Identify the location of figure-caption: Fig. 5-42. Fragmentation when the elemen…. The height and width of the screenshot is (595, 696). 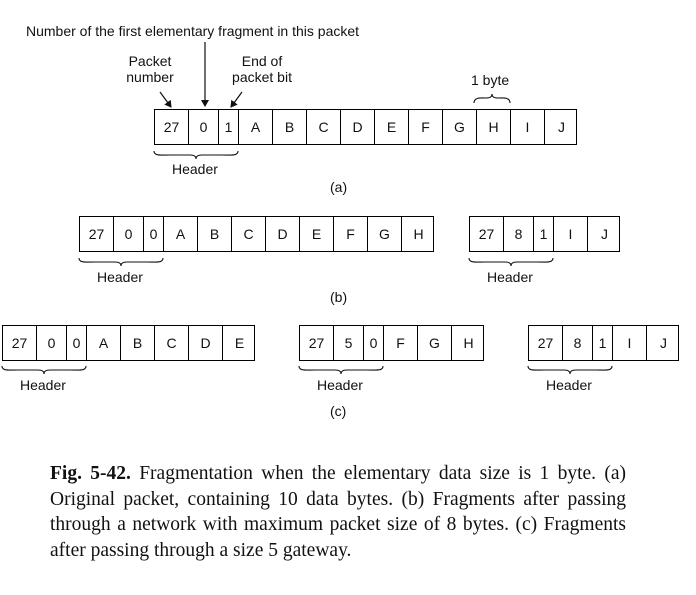
(338, 512).